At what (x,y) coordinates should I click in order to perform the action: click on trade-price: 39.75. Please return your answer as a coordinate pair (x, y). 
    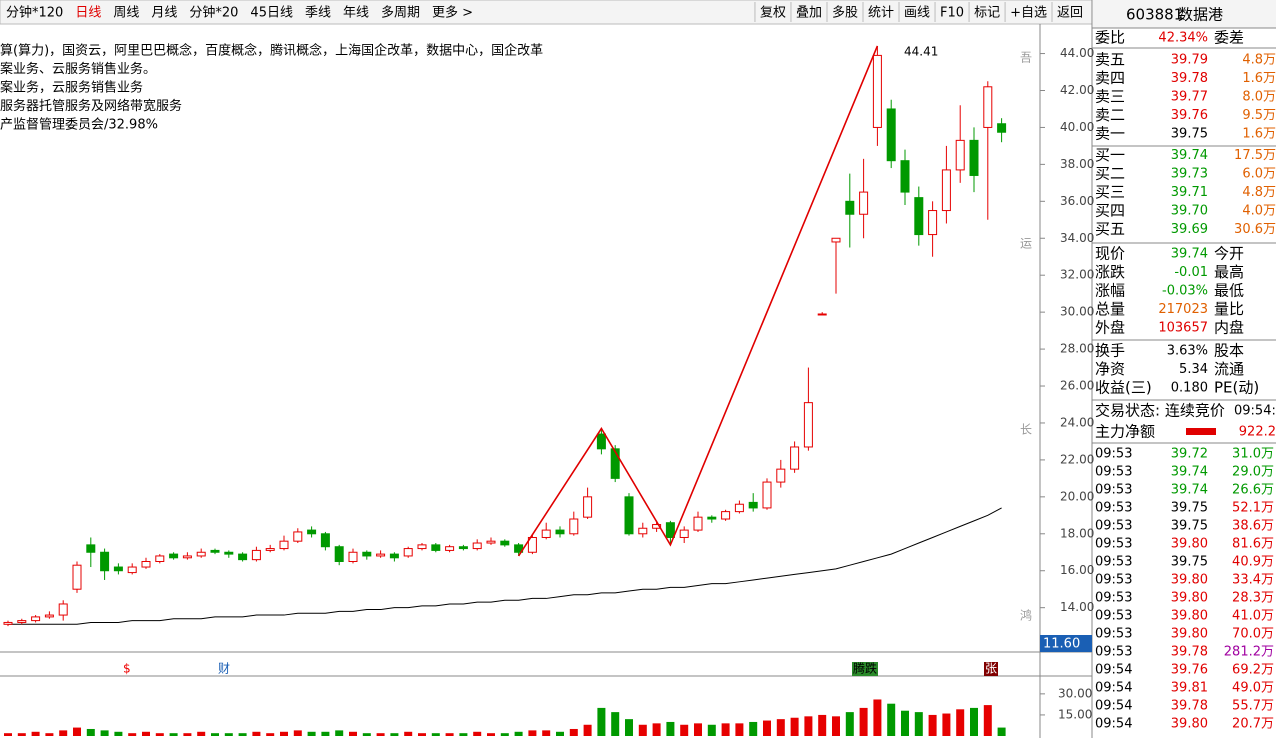
    Looking at the image, I should click on (1189, 526).